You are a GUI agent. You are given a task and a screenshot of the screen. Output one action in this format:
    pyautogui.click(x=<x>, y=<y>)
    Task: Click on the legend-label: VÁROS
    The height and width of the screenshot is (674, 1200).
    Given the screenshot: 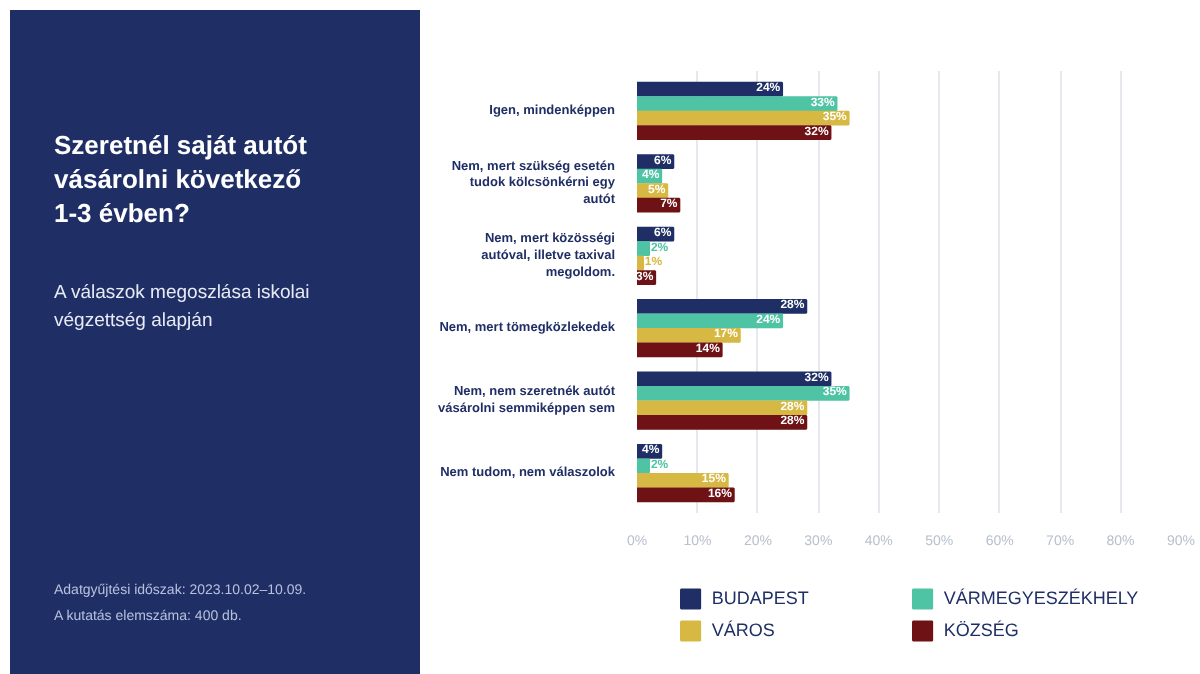 What is the action you would take?
    pyautogui.click(x=744, y=630)
    